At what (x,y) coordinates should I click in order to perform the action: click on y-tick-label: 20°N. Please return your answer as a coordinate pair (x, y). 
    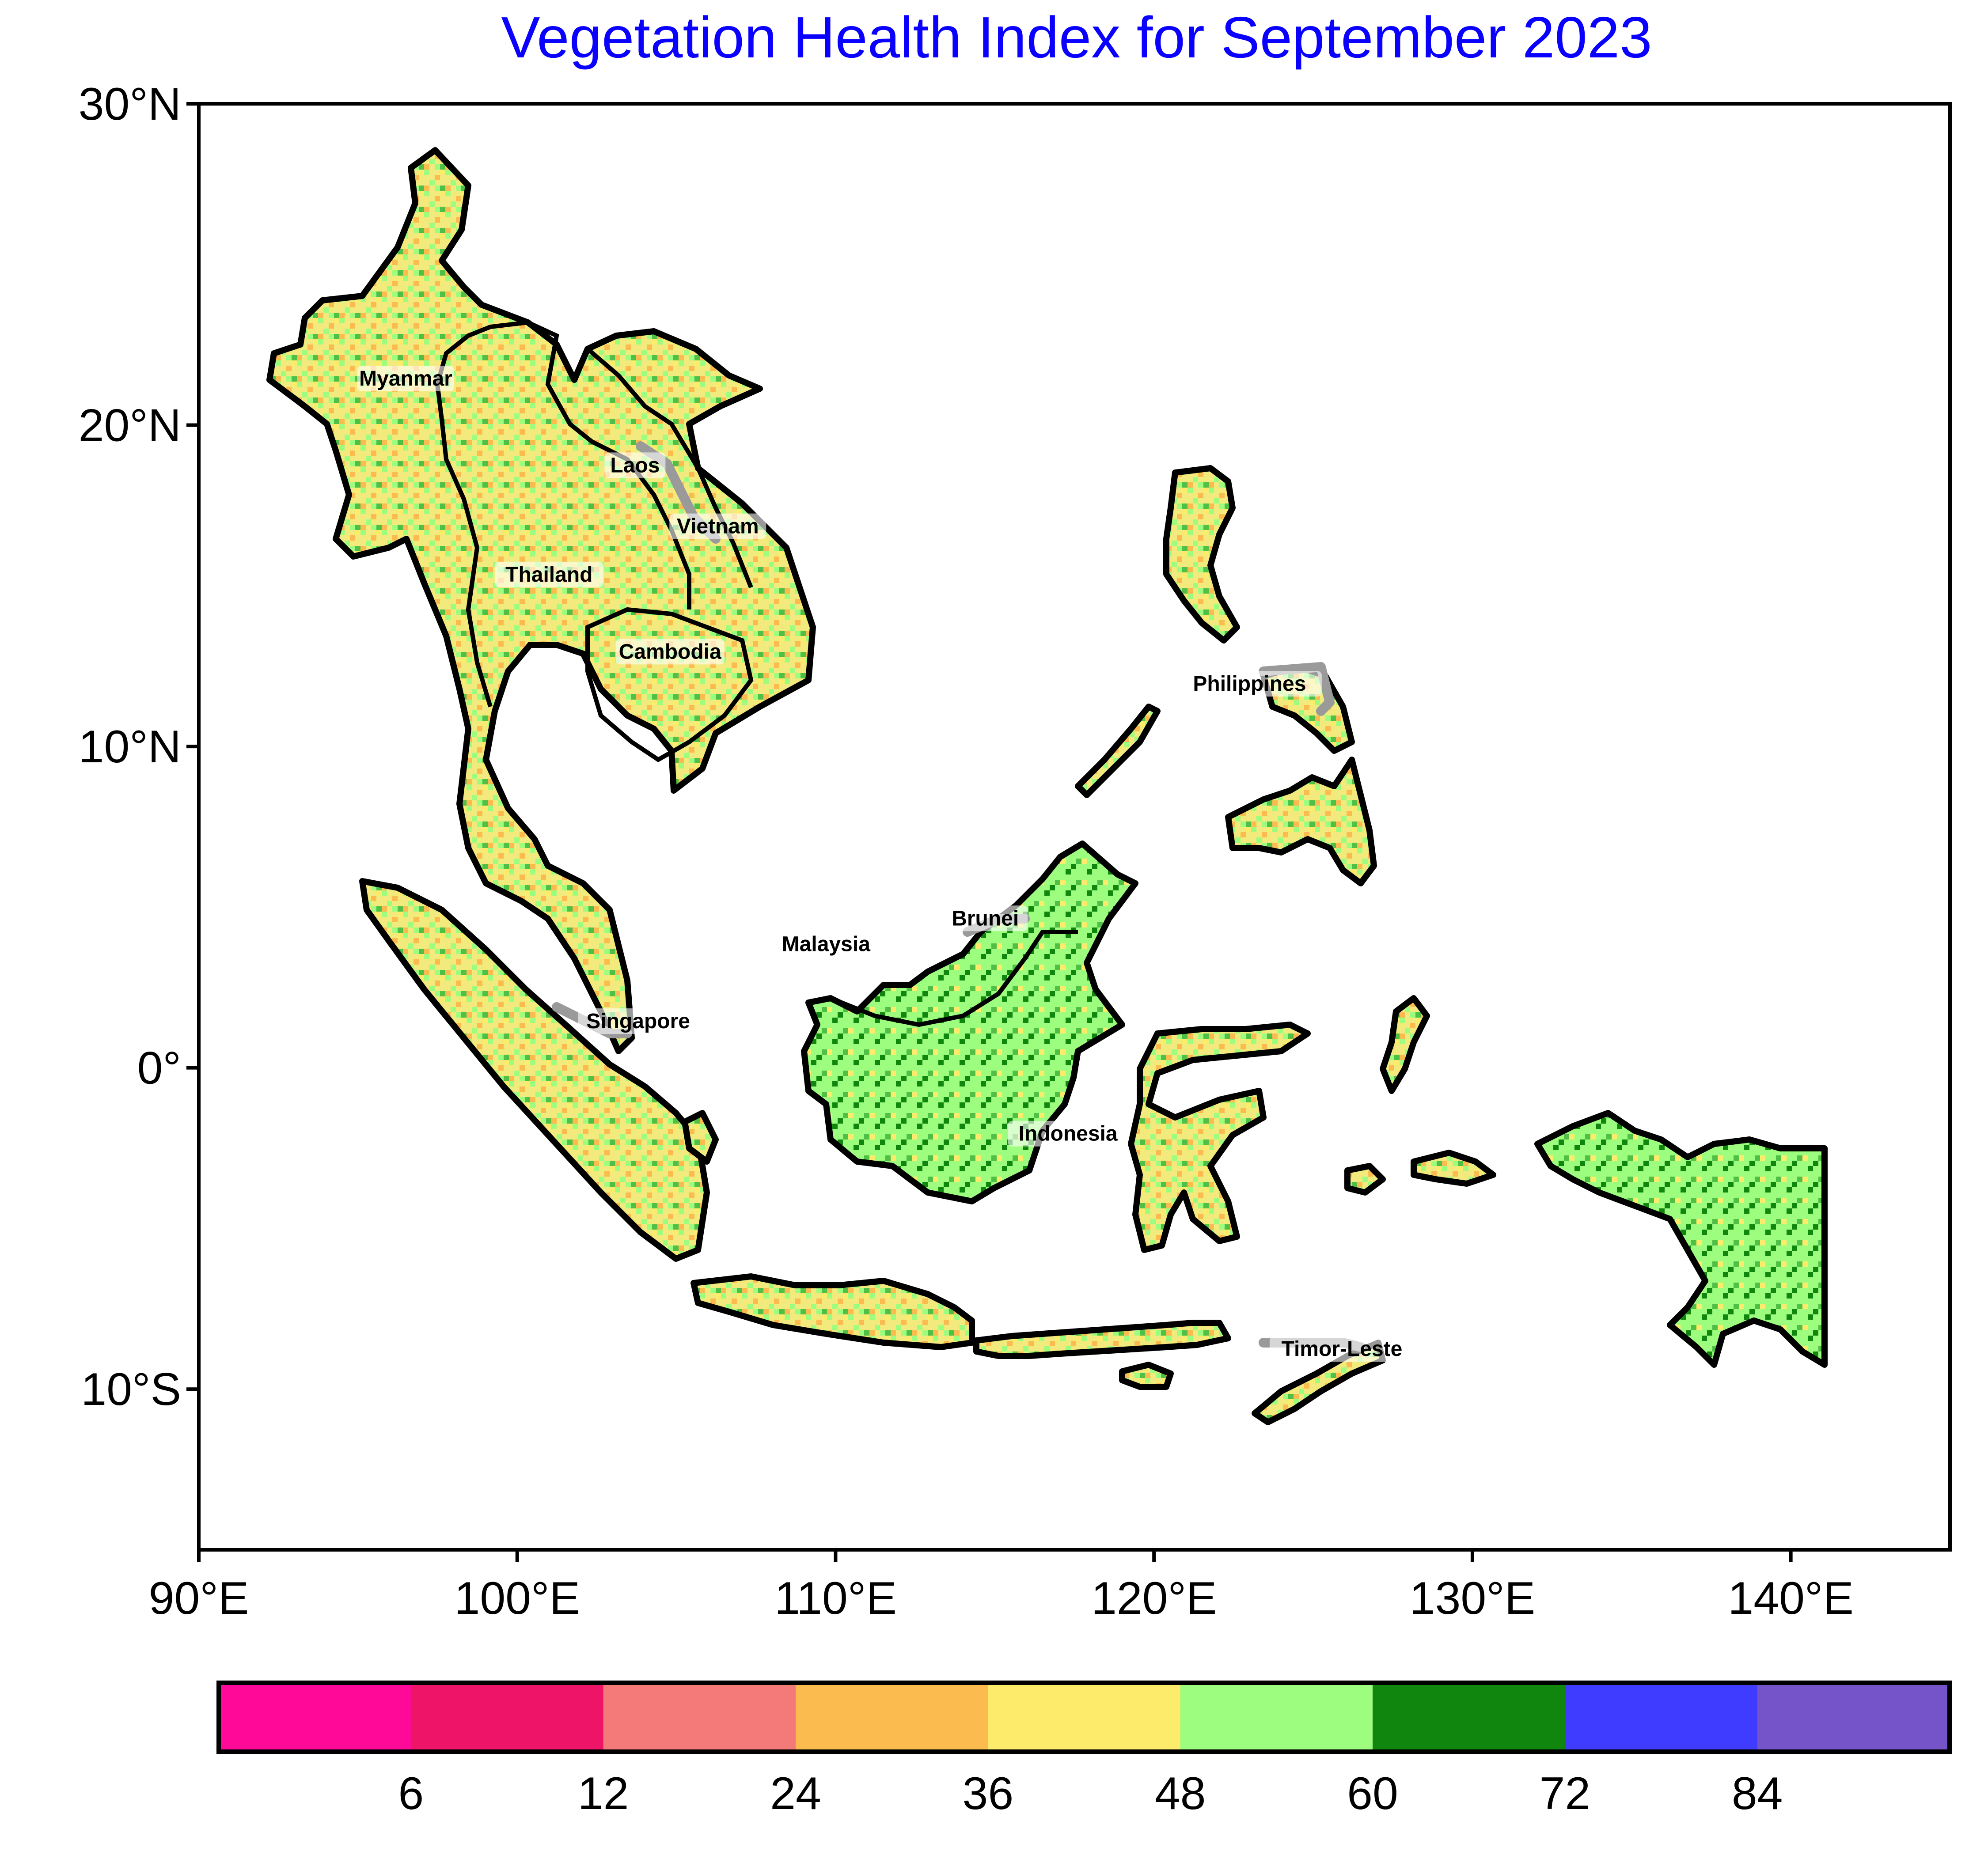
    Looking at the image, I should click on (130, 425).